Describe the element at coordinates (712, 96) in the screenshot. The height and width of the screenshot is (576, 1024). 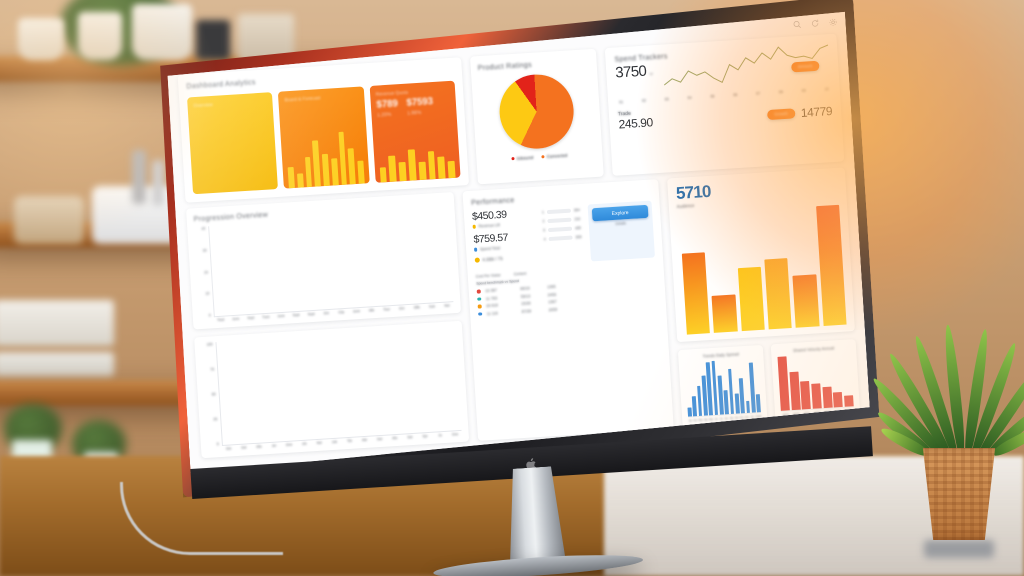
I see `axis-tick: 05` at that location.